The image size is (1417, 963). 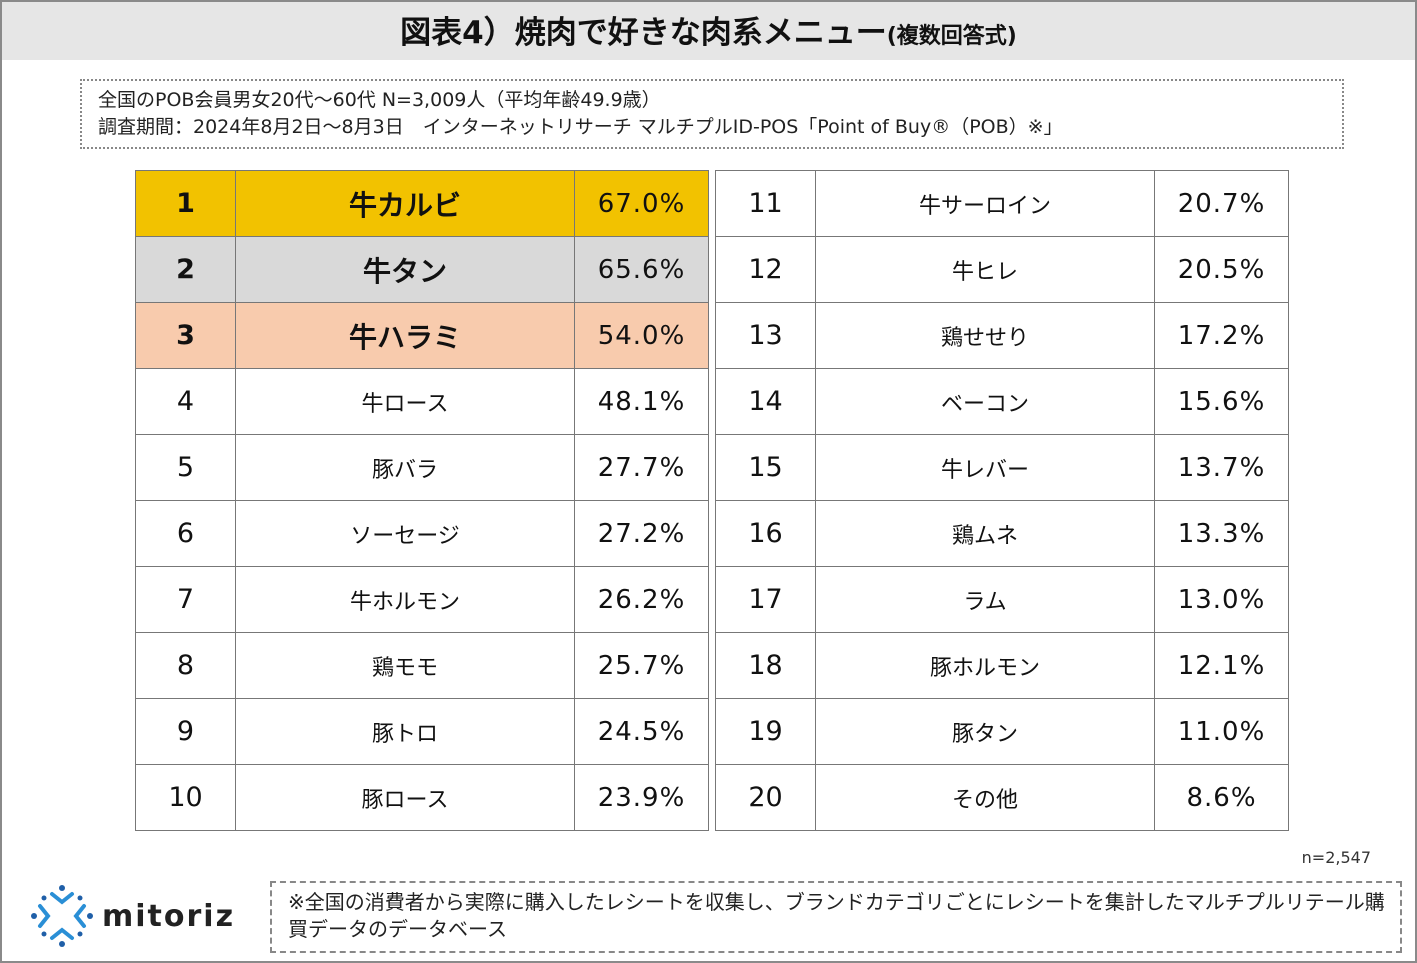 I want to click on rank-cell: 11, so click(x=765, y=203).